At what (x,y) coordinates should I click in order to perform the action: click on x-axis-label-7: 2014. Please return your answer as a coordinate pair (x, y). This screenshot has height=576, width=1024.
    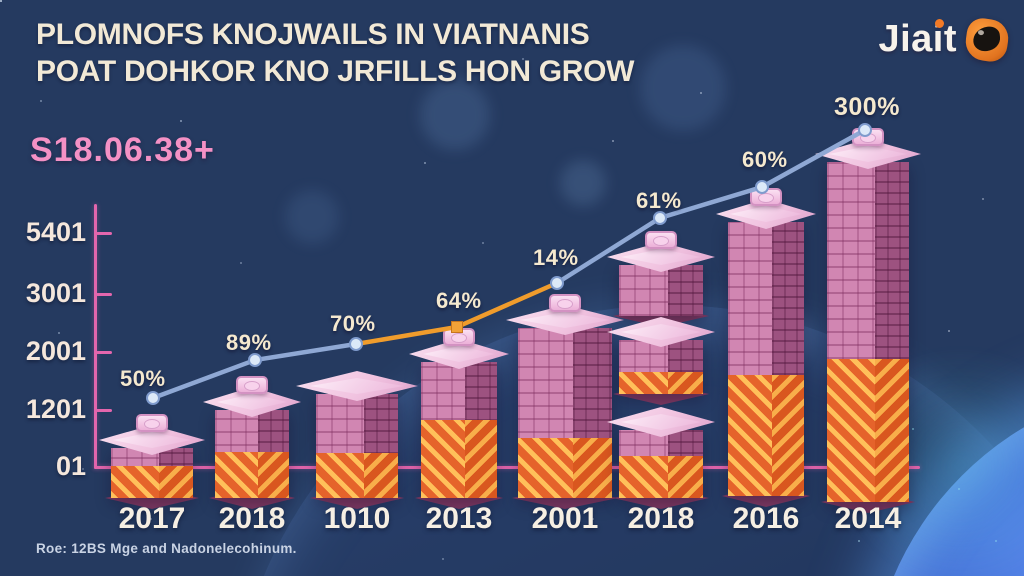
    Looking at the image, I should click on (868, 518).